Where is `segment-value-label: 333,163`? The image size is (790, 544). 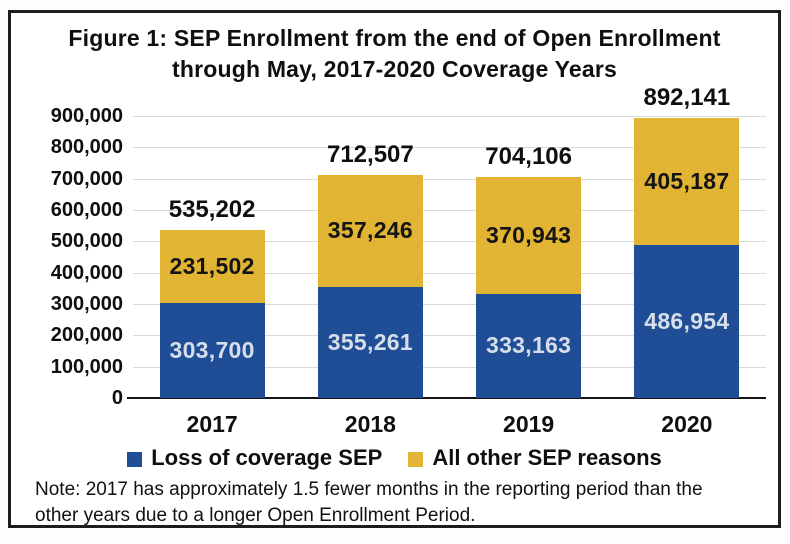 segment-value-label: 333,163 is located at coordinates (529, 345).